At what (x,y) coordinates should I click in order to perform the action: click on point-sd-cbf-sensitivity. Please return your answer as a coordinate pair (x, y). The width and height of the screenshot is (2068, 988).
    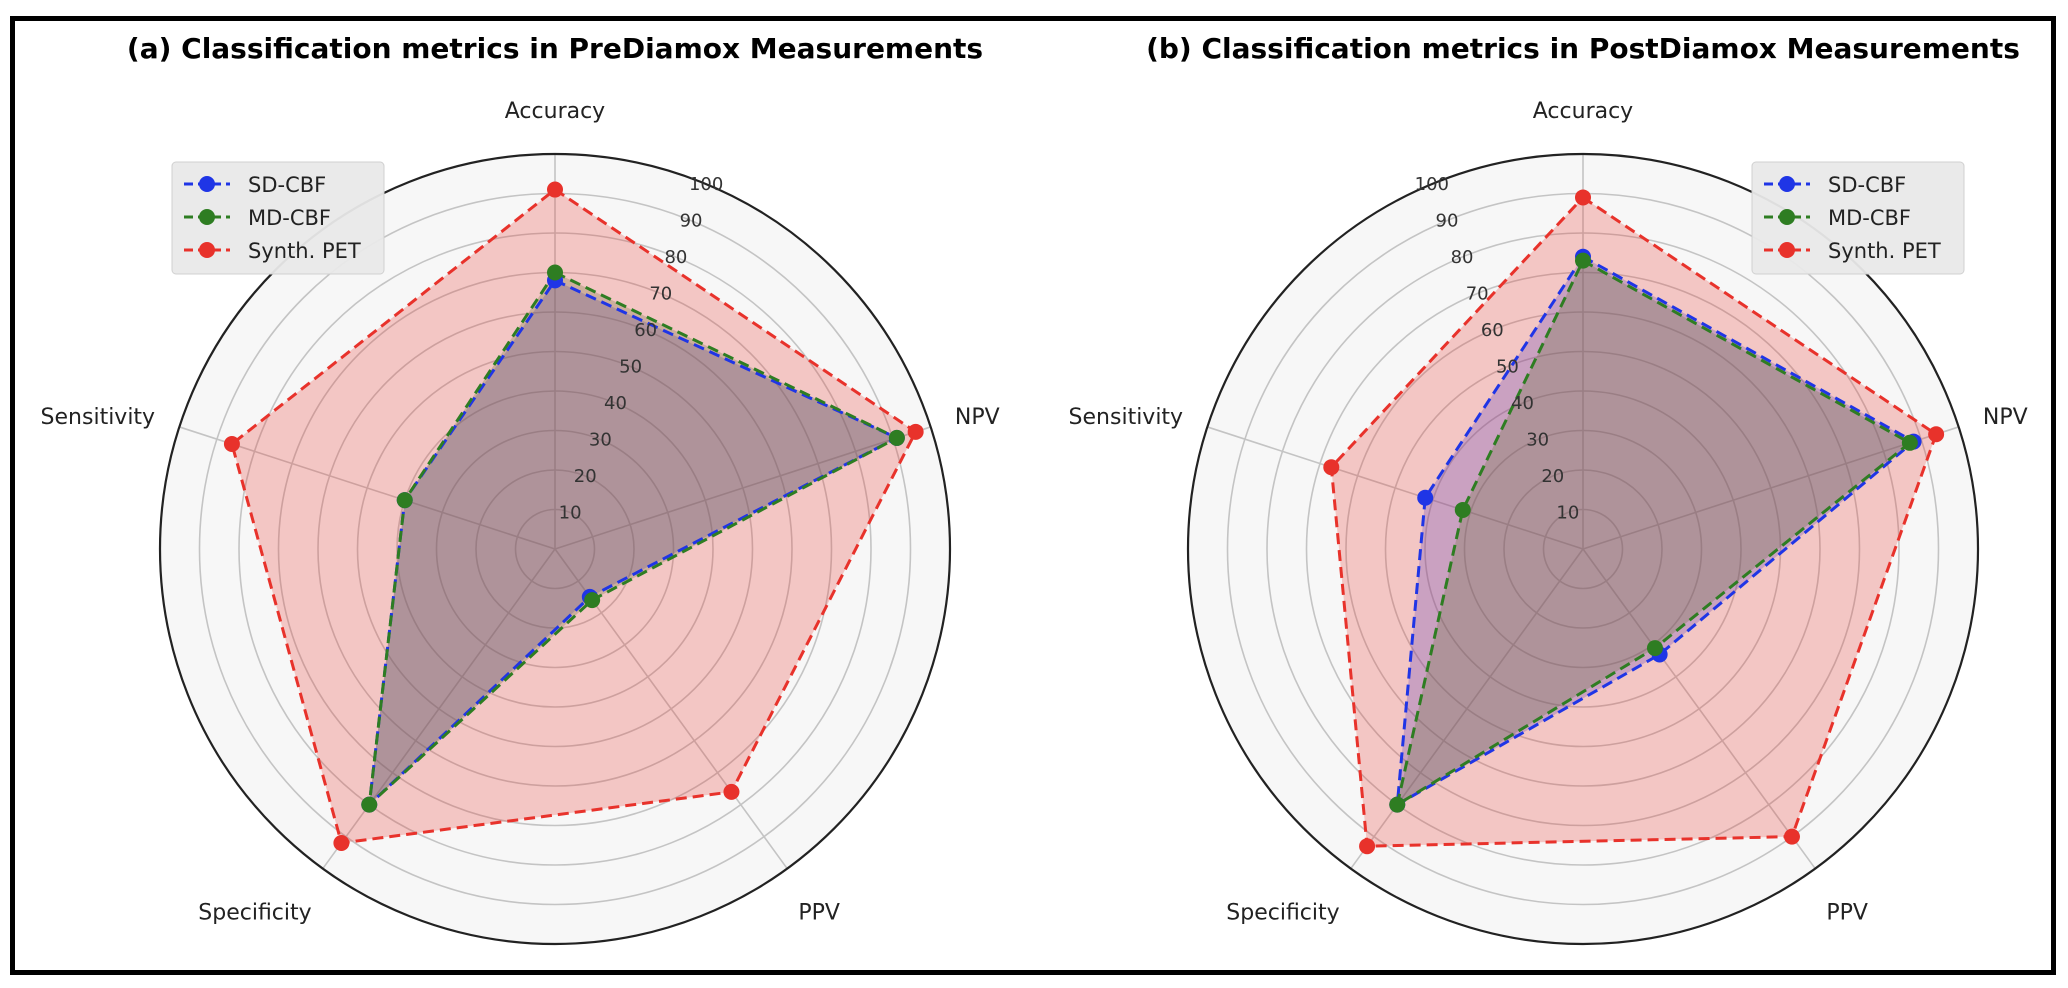
    Looking at the image, I should click on (1425, 497).